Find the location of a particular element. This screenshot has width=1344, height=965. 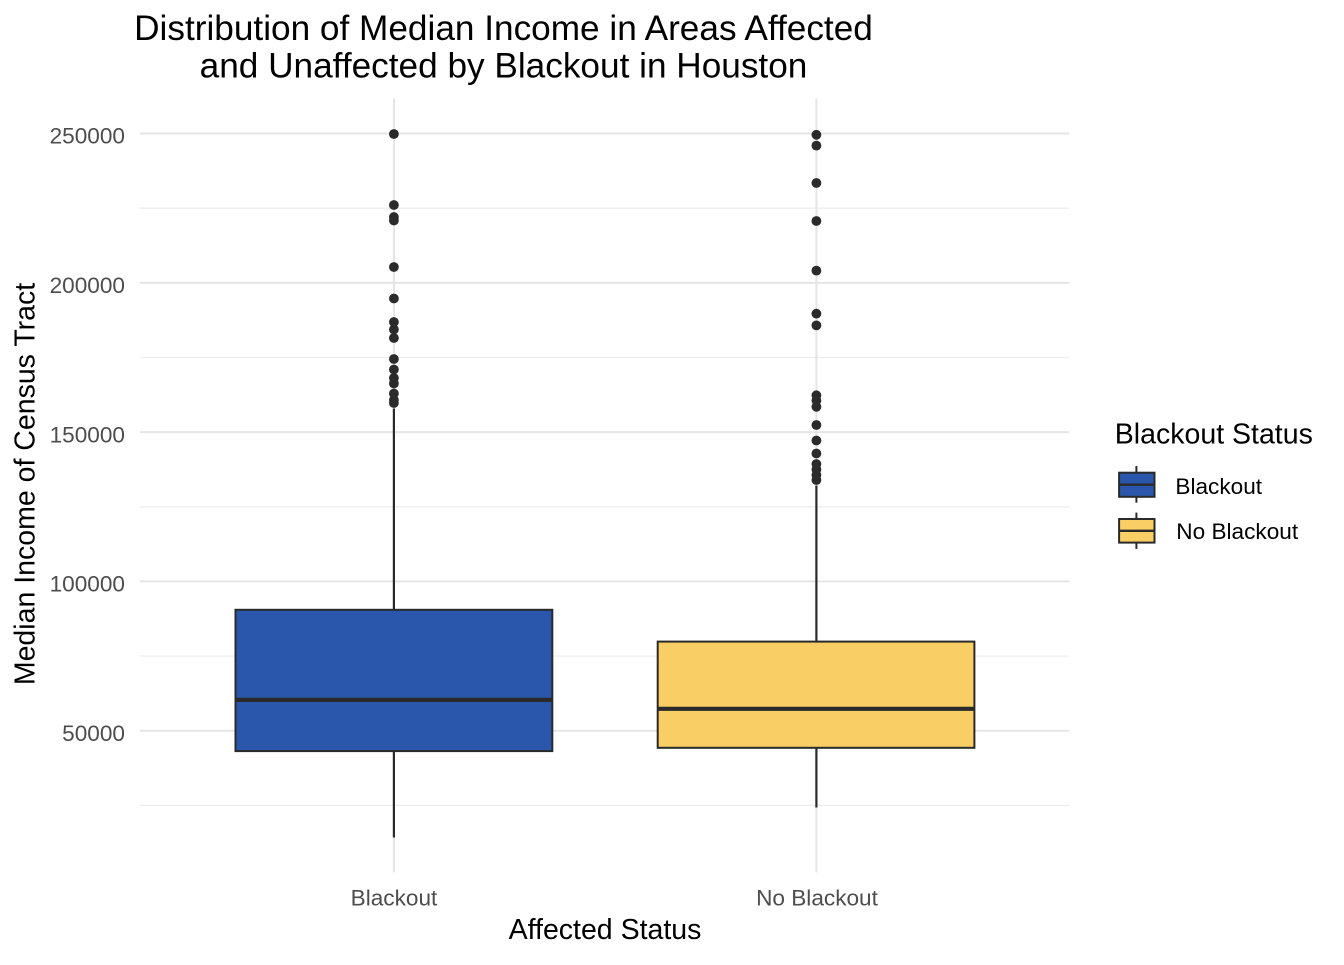

svg-text: Affected Status is located at coordinates (605, 930).